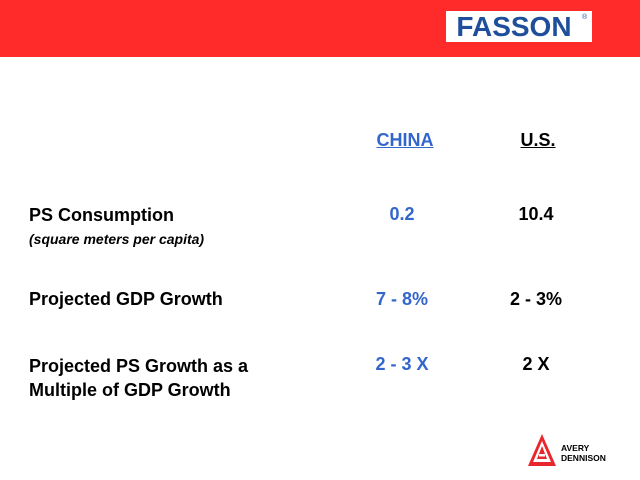 This screenshot has width=640, height=480. I want to click on avery-dennison-logo: AVERY DENNISON, so click(581, 451).